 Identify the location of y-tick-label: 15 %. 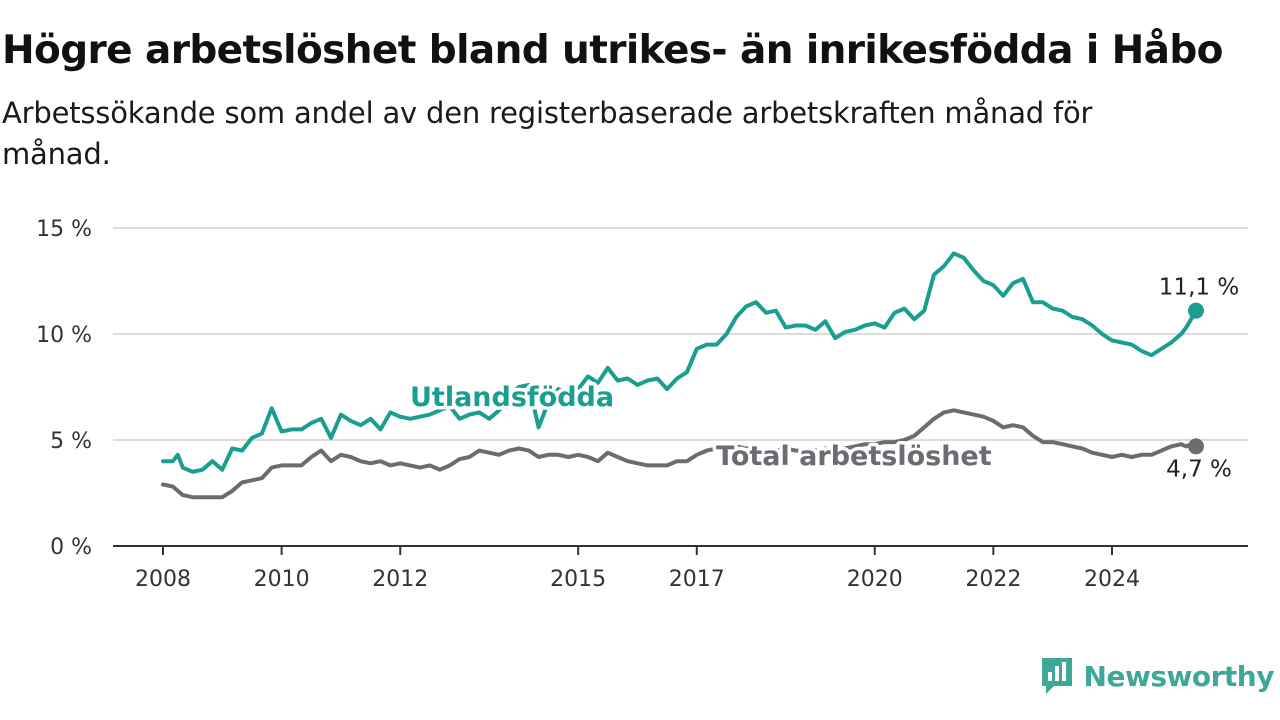
(64, 229).